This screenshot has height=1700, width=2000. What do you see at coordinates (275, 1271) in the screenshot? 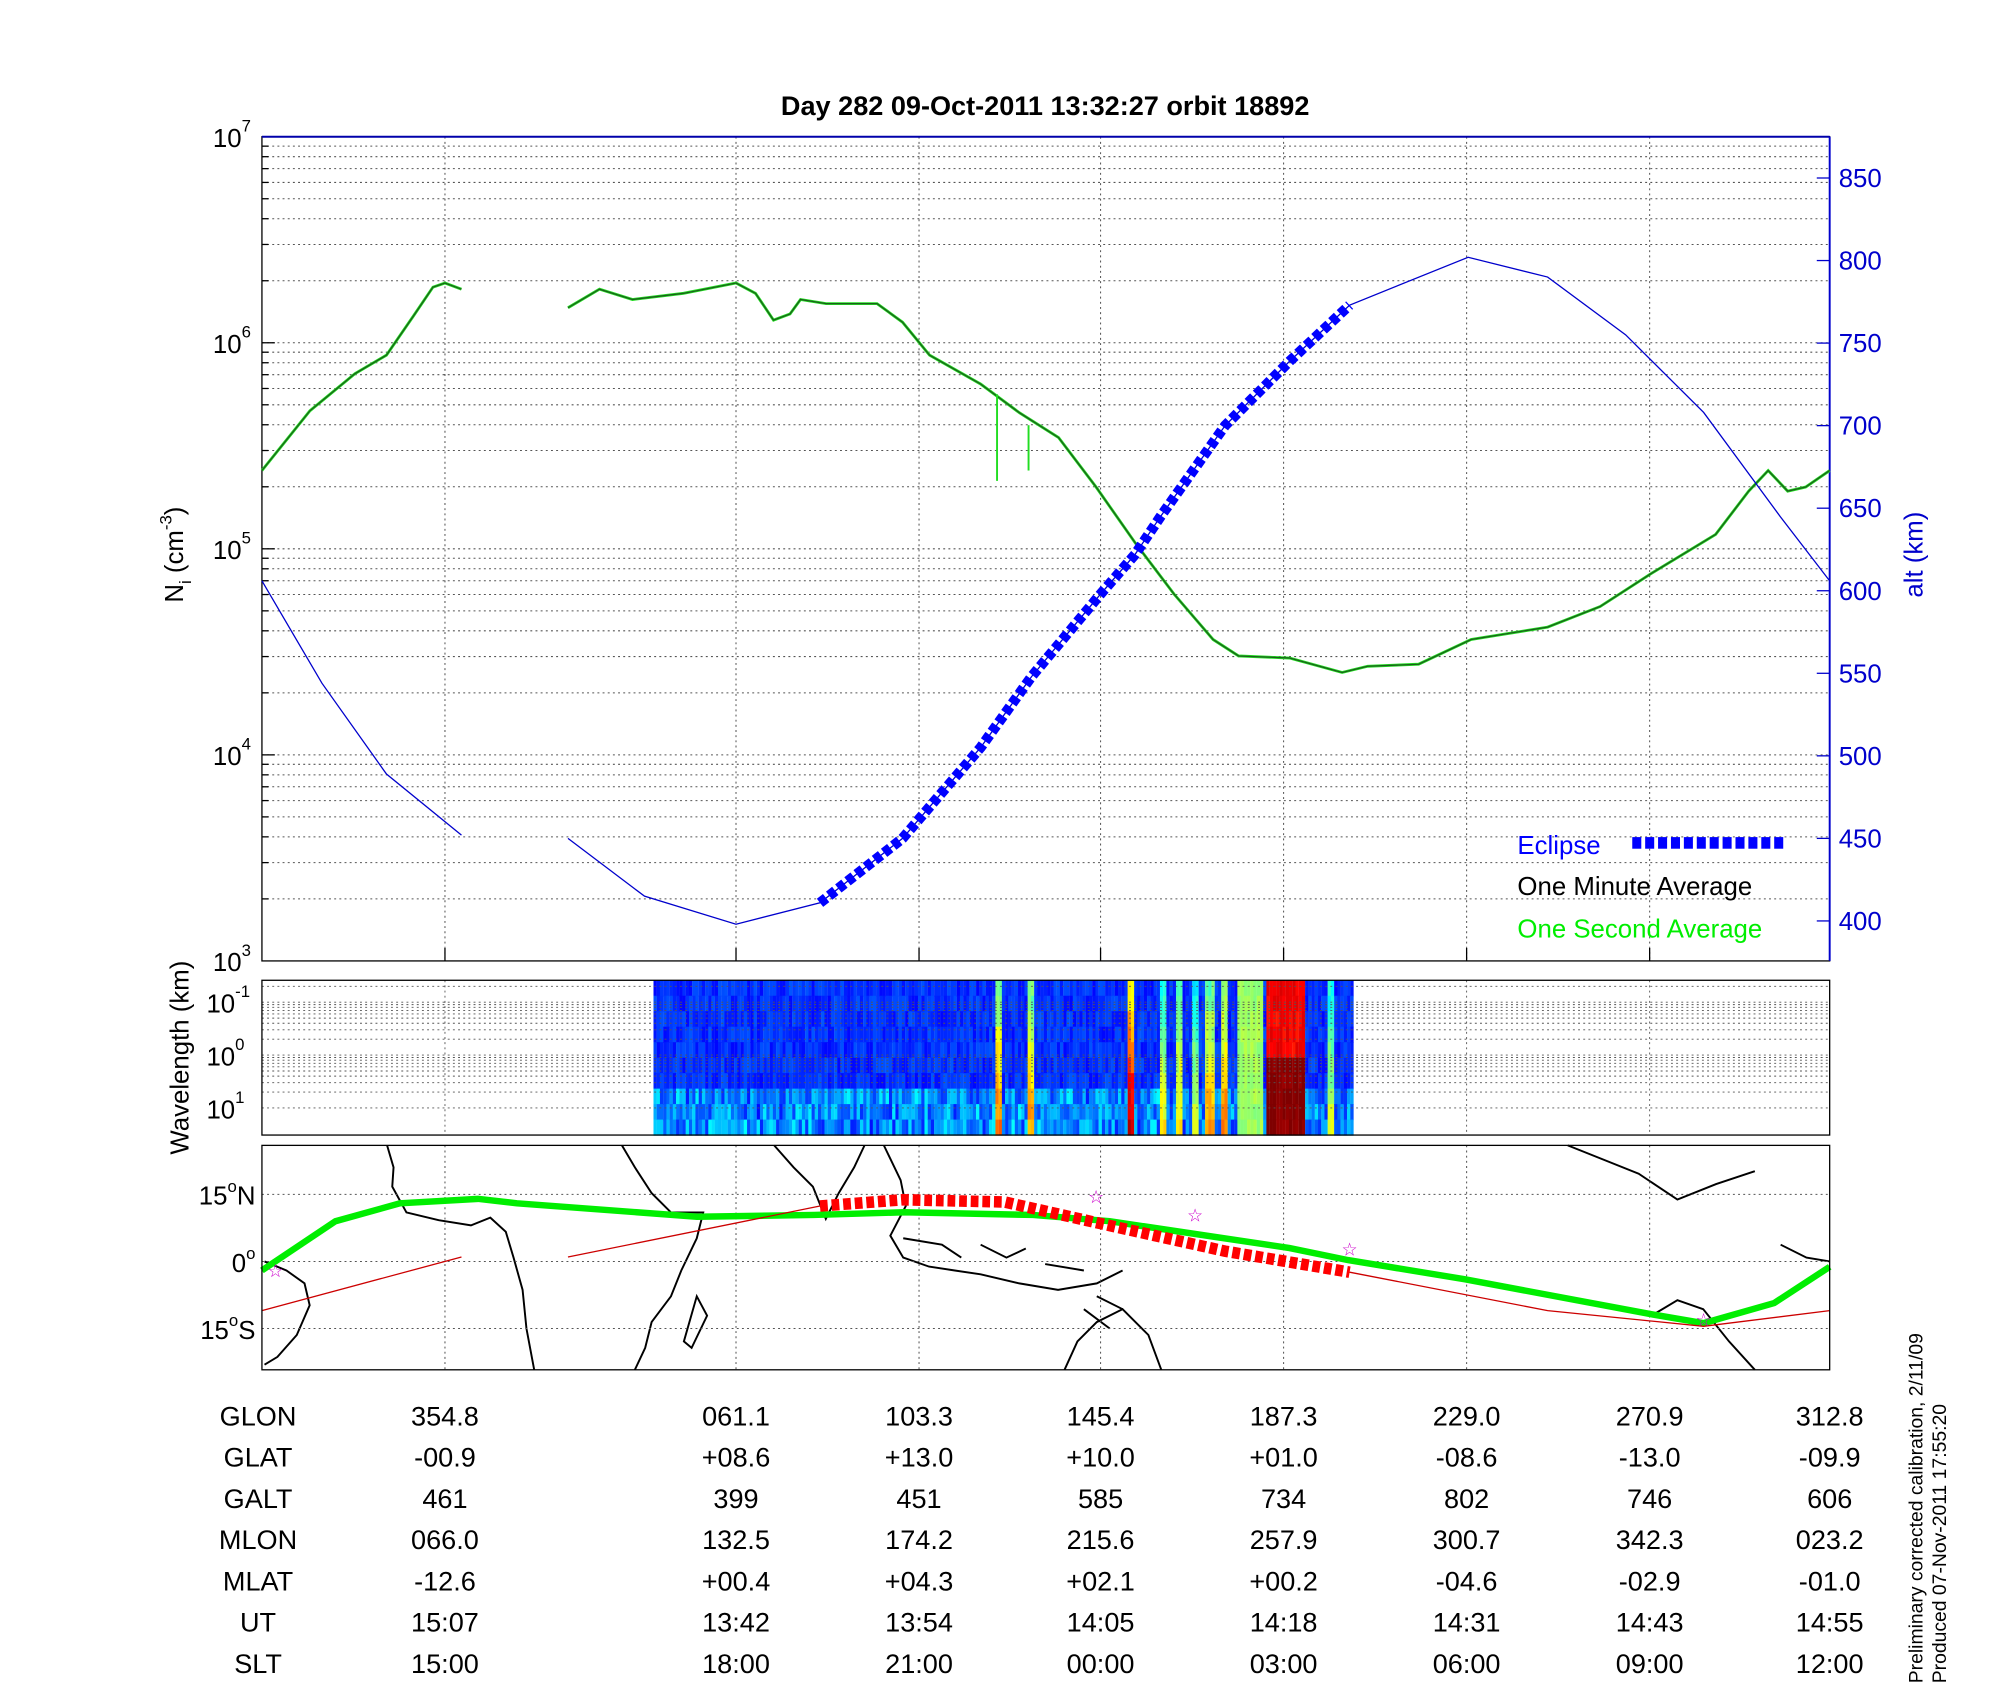
I see `star-marker-icon: ☆` at bounding box center [275, 1271].